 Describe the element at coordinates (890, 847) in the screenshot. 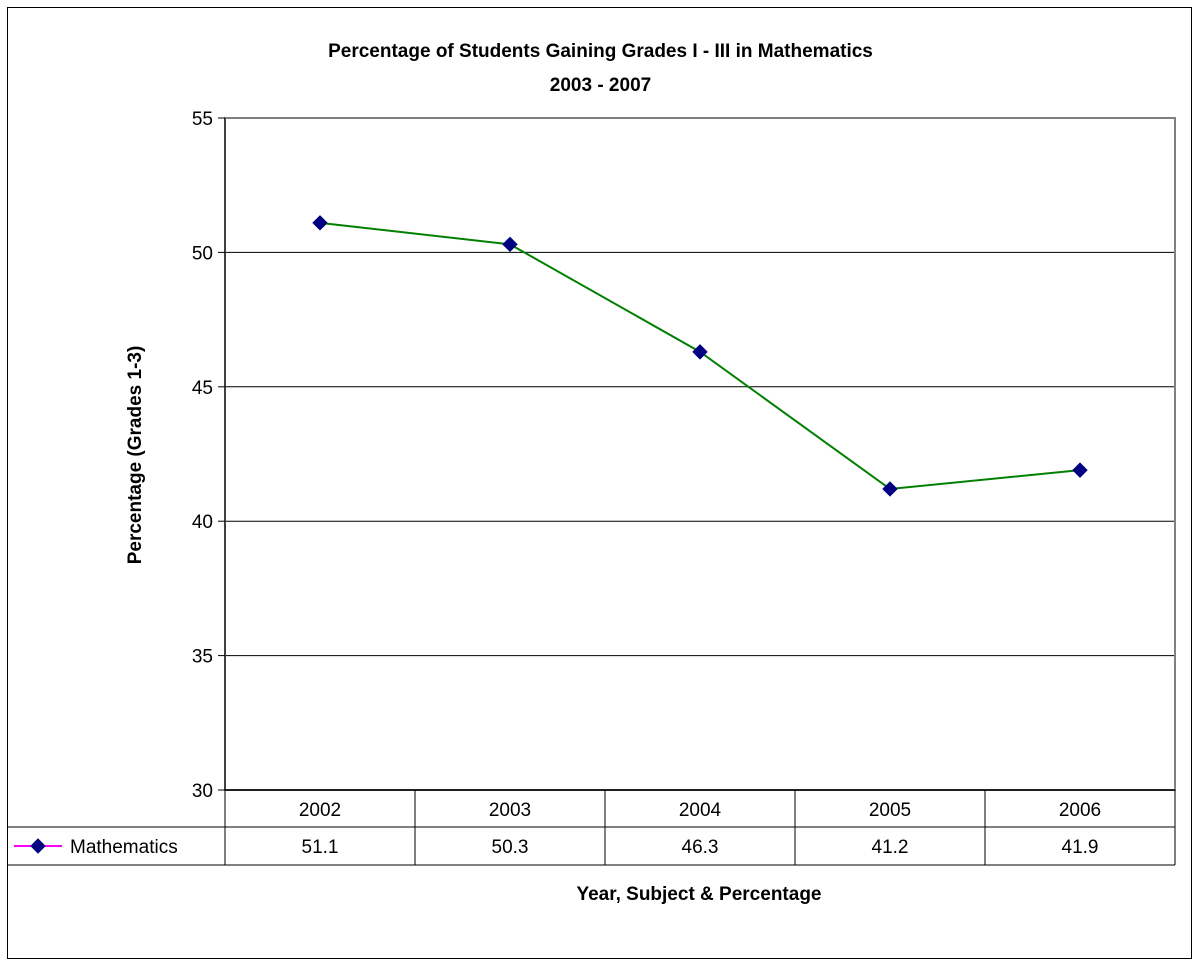

I see `data-label: 41.2` at that location.